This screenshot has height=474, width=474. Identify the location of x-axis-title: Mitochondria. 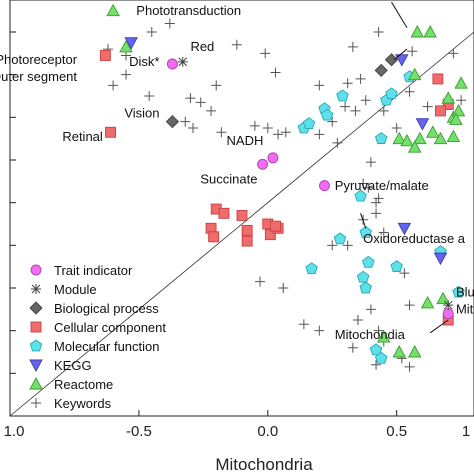
(264, 464).